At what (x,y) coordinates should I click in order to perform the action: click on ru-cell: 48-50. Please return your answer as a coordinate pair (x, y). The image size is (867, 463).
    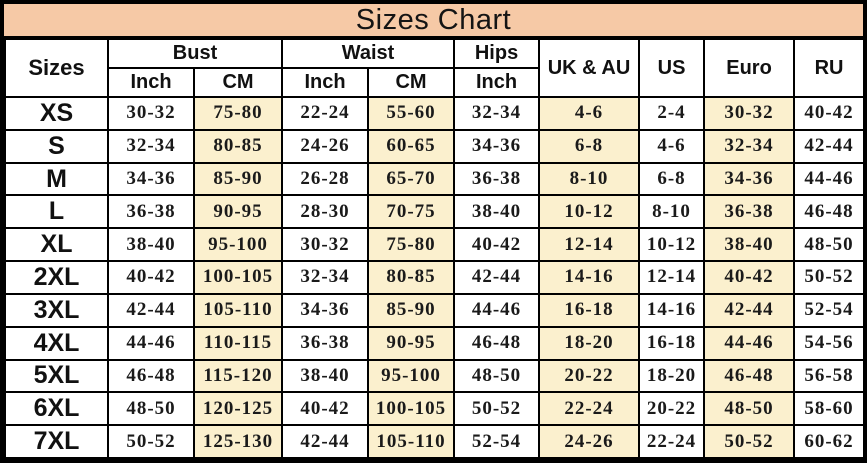
    Looking at the image, I should click on (829, 245).